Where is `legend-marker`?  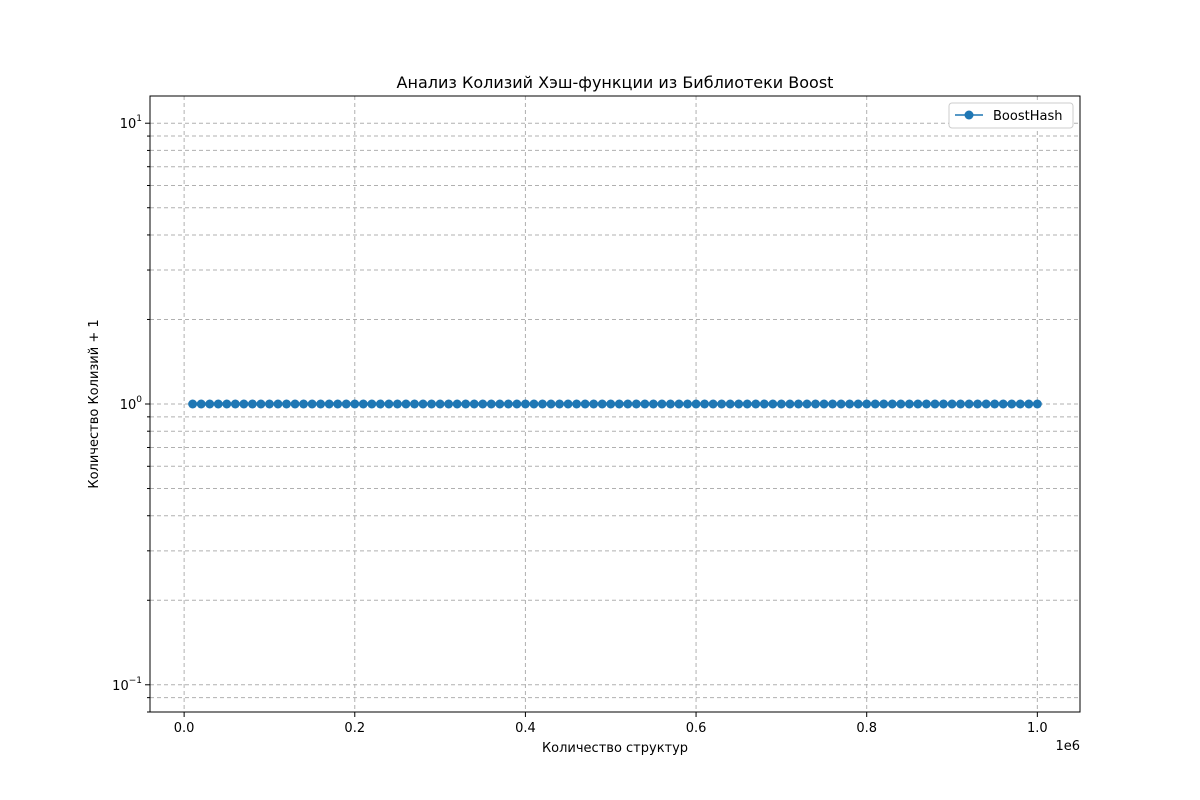 legend-marker is located at coordinates (969, 115).